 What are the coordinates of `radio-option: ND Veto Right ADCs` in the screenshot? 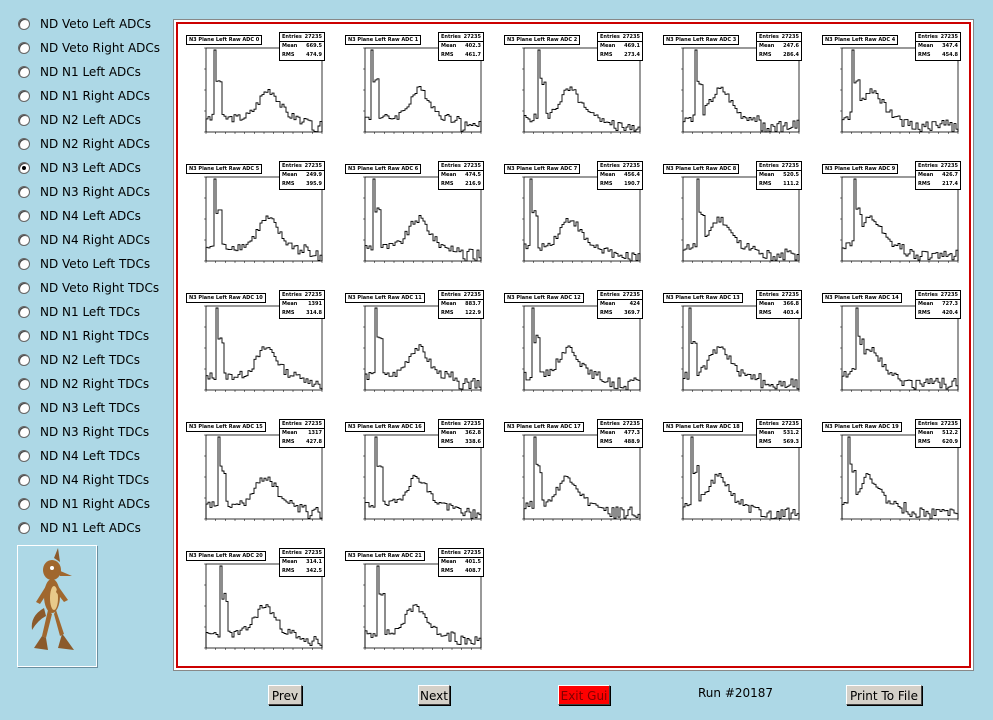 It's located at (94, 48).